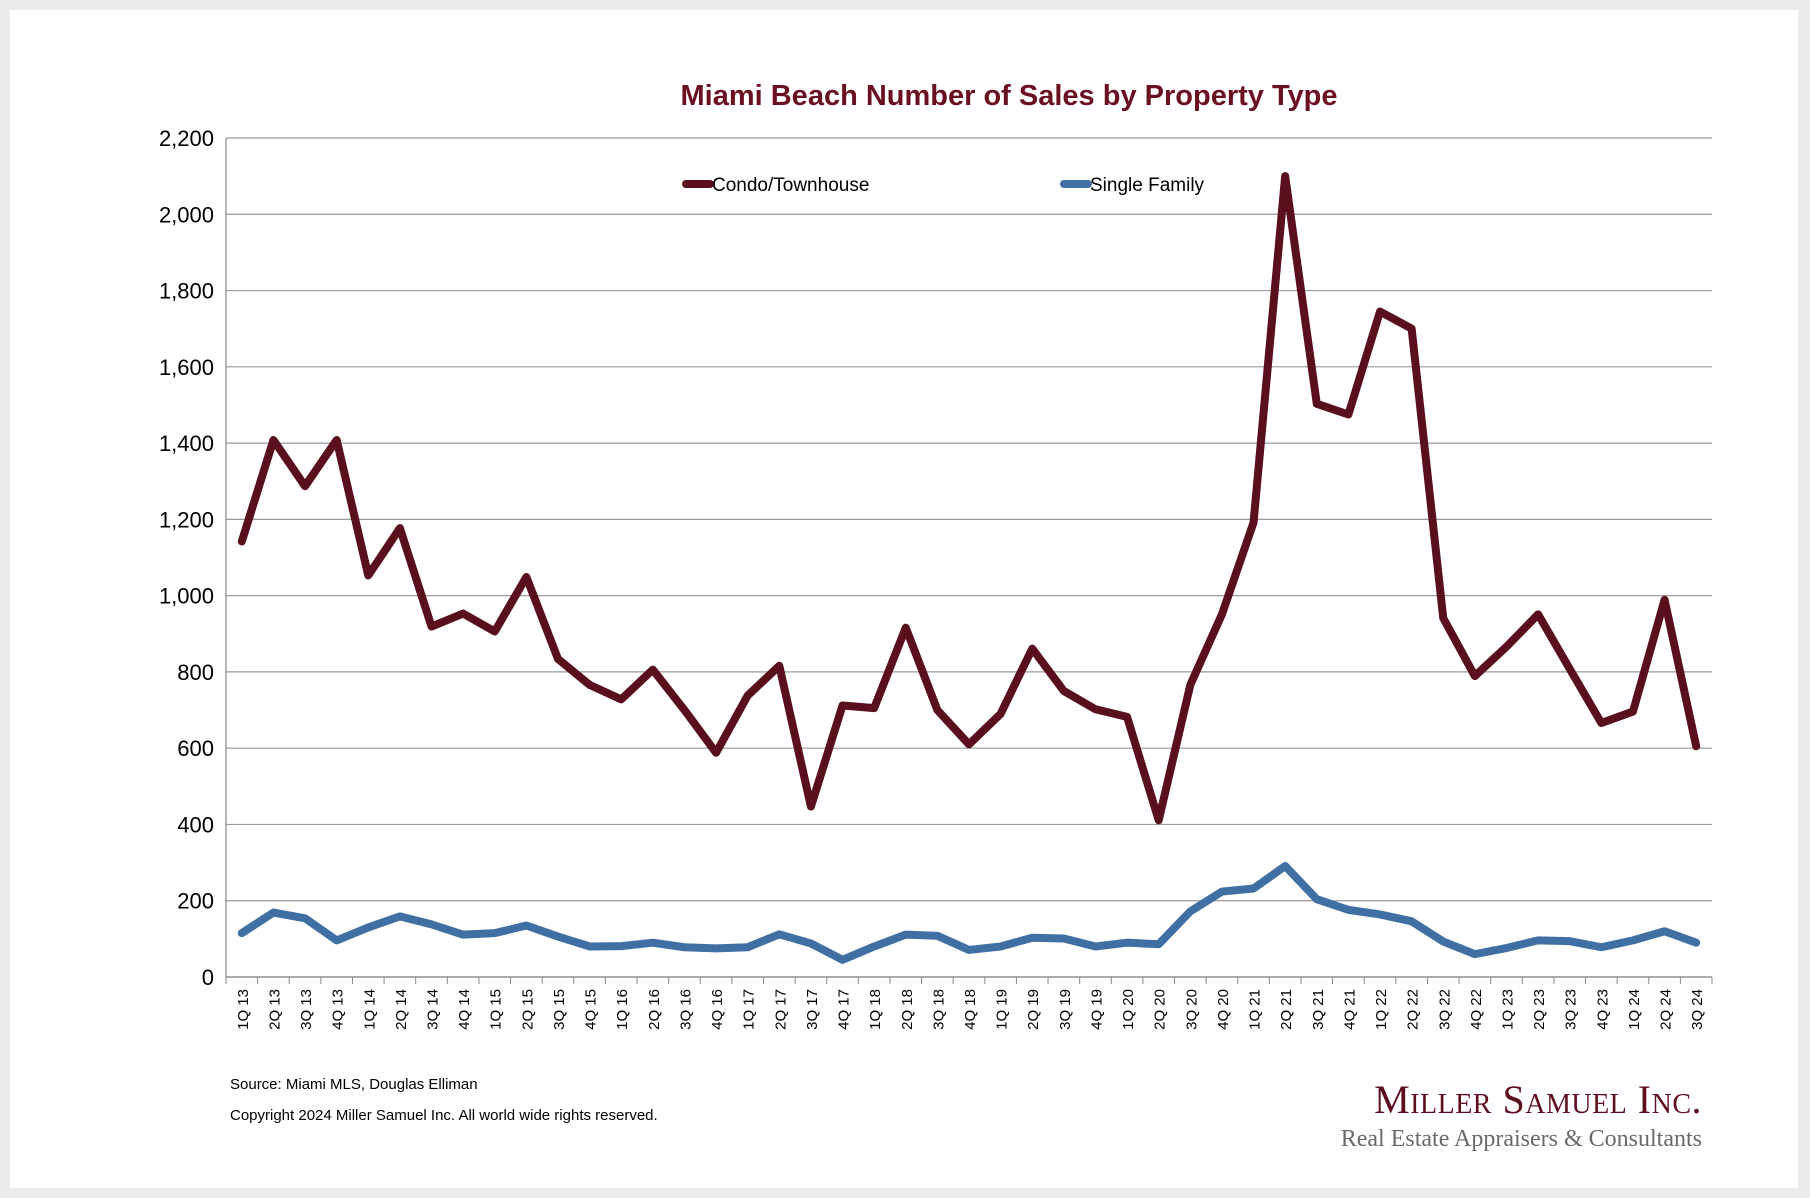 The width and height of the screenshot is (1810, 1198). I want to click on x-tick-label: 1Q 23, so click(1507, 1009).